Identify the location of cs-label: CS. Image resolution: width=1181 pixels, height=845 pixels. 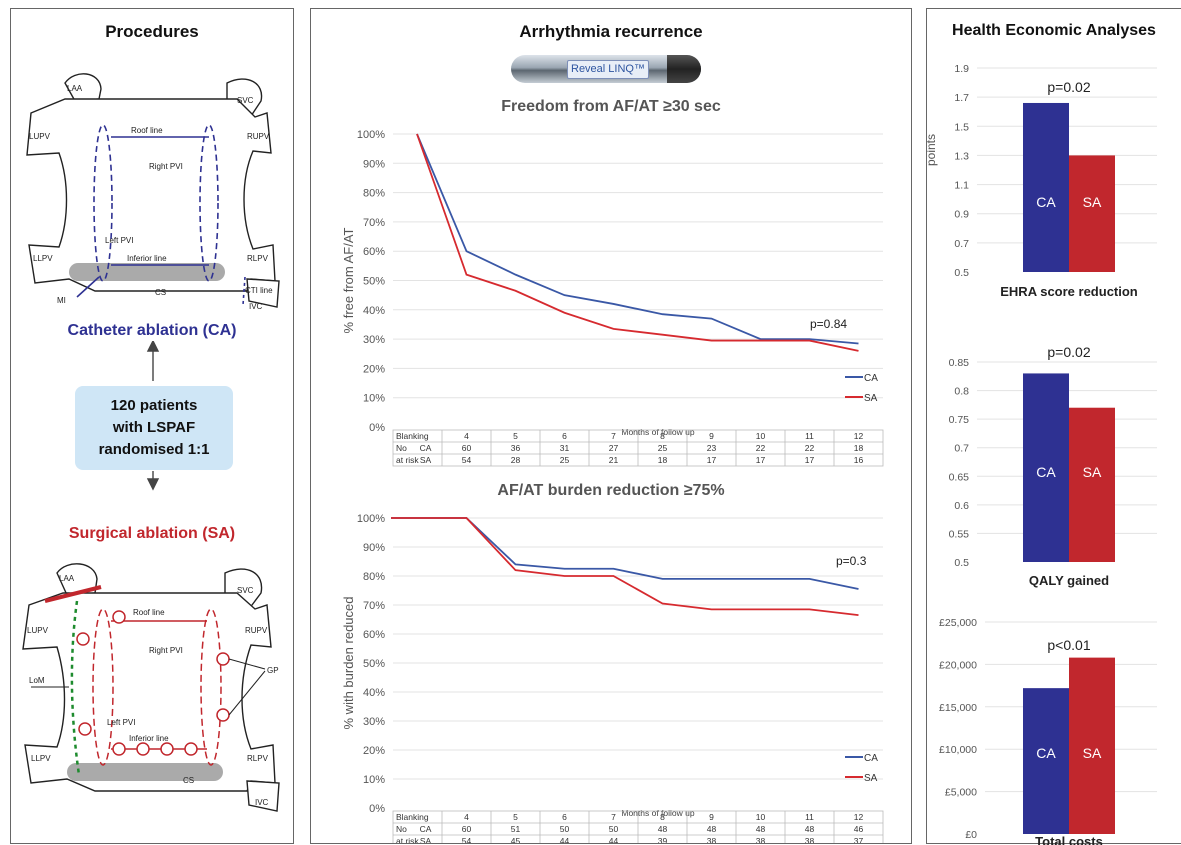
(160, 292).